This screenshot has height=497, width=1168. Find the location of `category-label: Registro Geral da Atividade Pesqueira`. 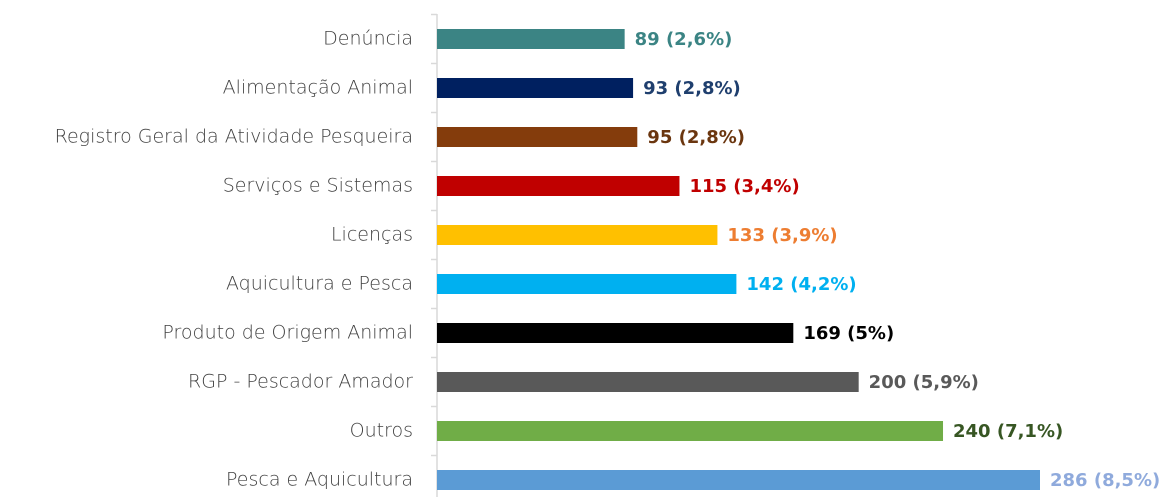

category-label: Registro Geral da Atividade Pesqueira is located at coordinates (234, 137).